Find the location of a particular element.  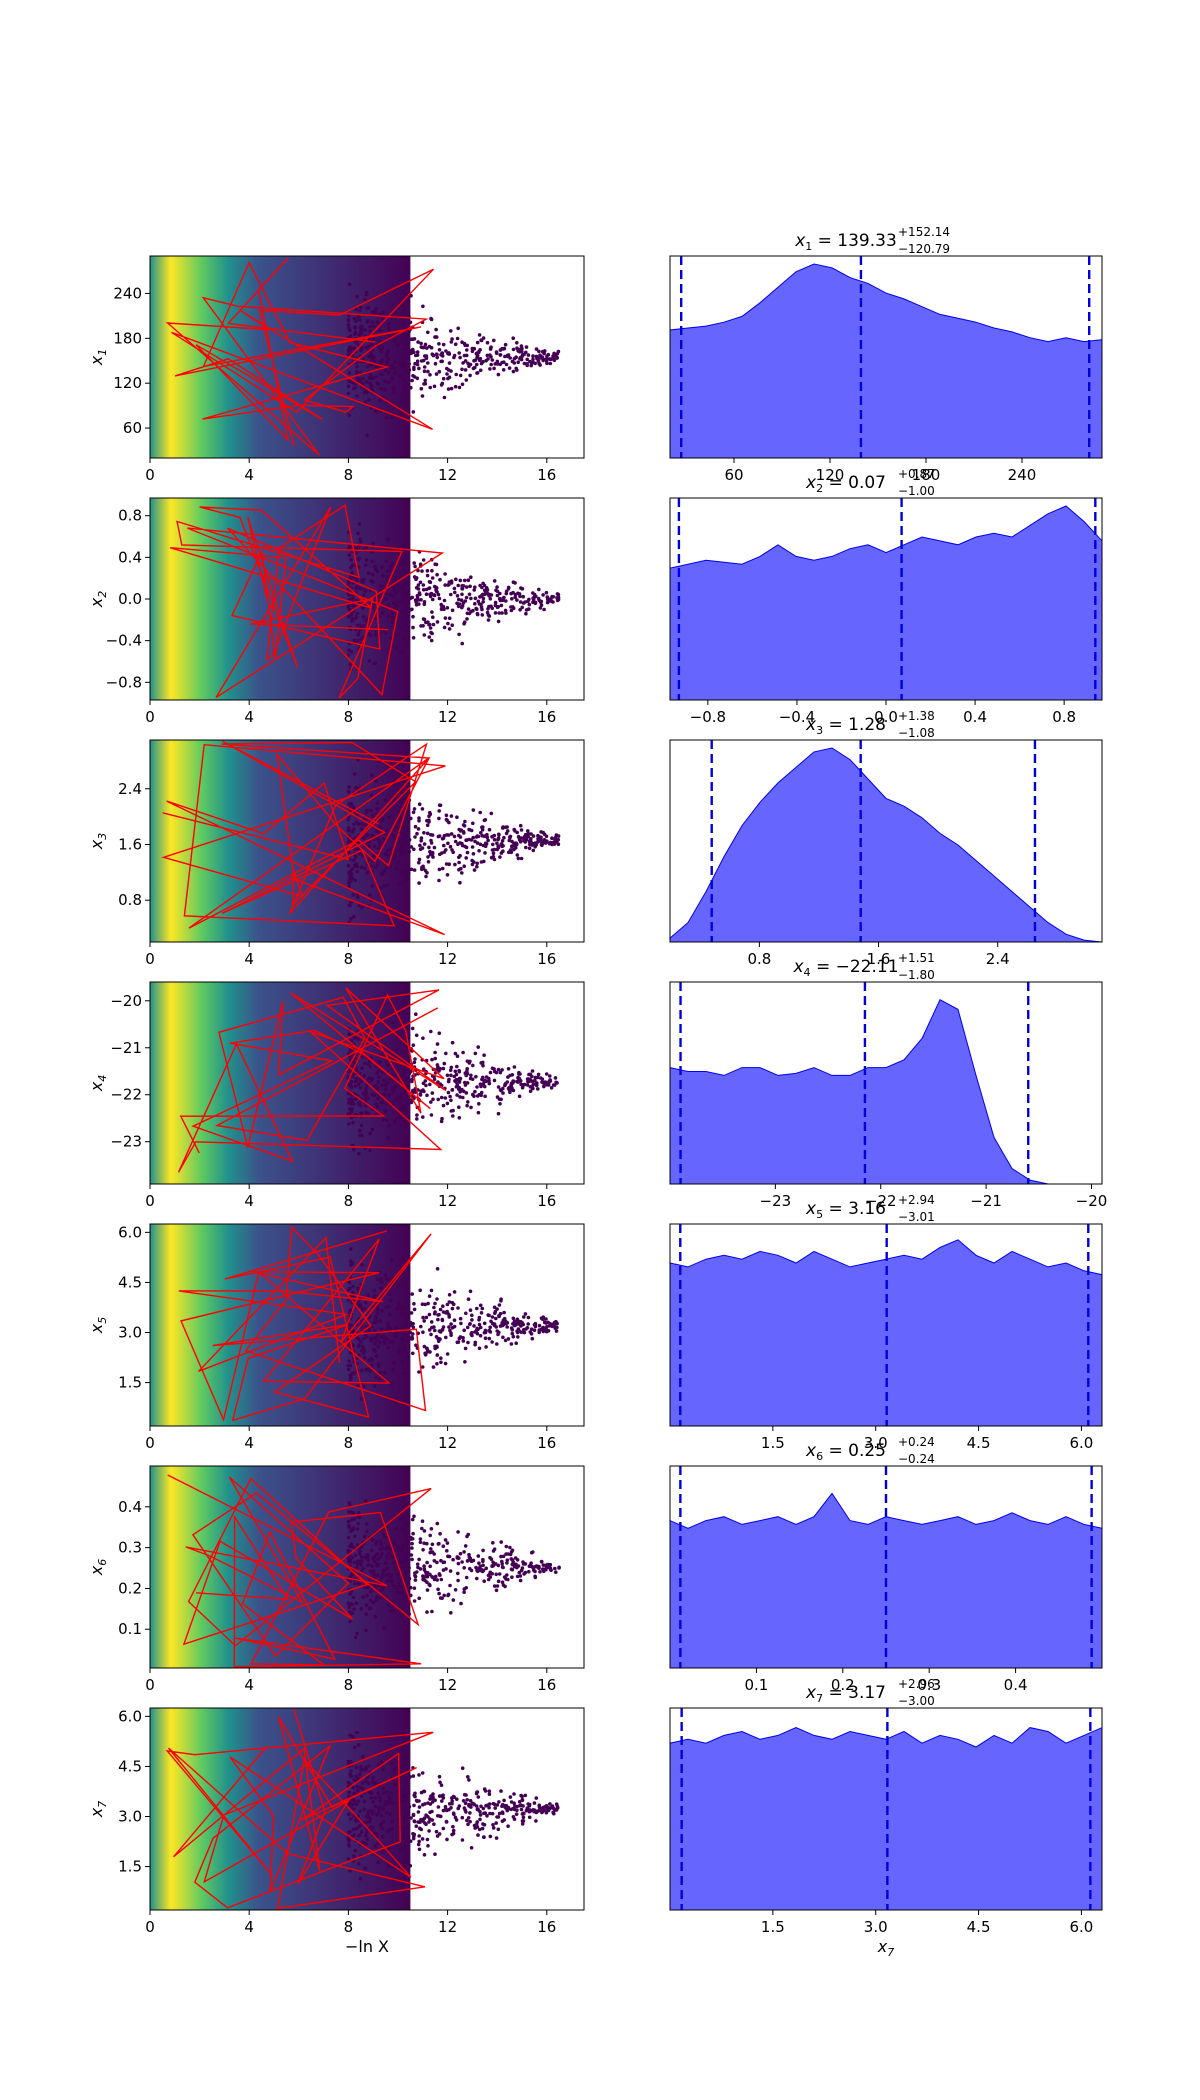

title-lower-error: −1.08 is located at coordinates (916, 733).